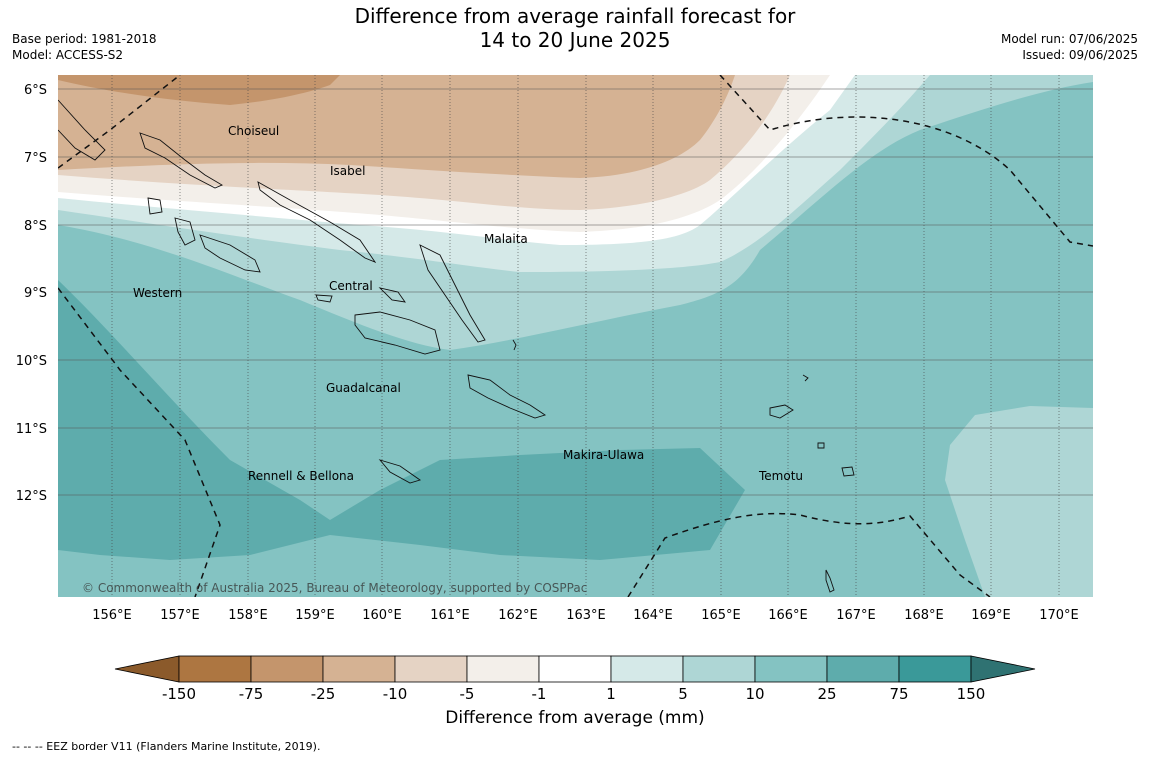 This screenshot has height=758, width=1150. I want to click on colorbar-arrow-right, so click(1003, 669).